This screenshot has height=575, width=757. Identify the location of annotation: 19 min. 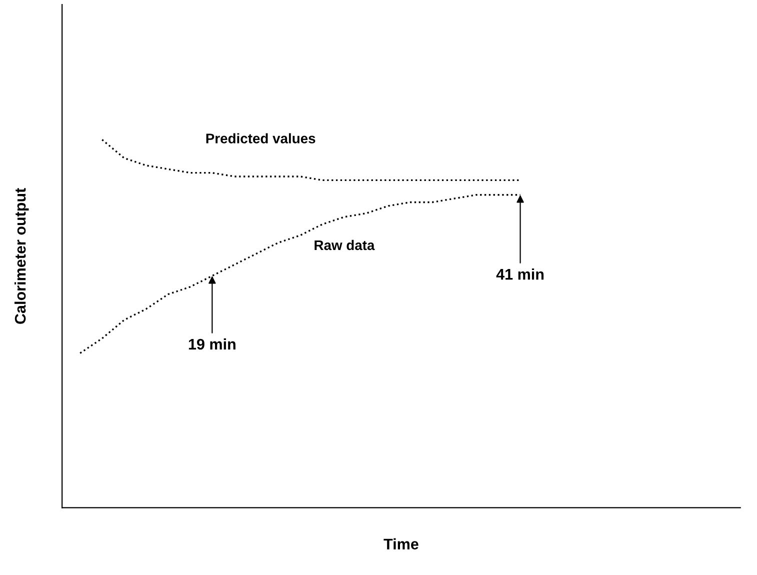
(212, 344).